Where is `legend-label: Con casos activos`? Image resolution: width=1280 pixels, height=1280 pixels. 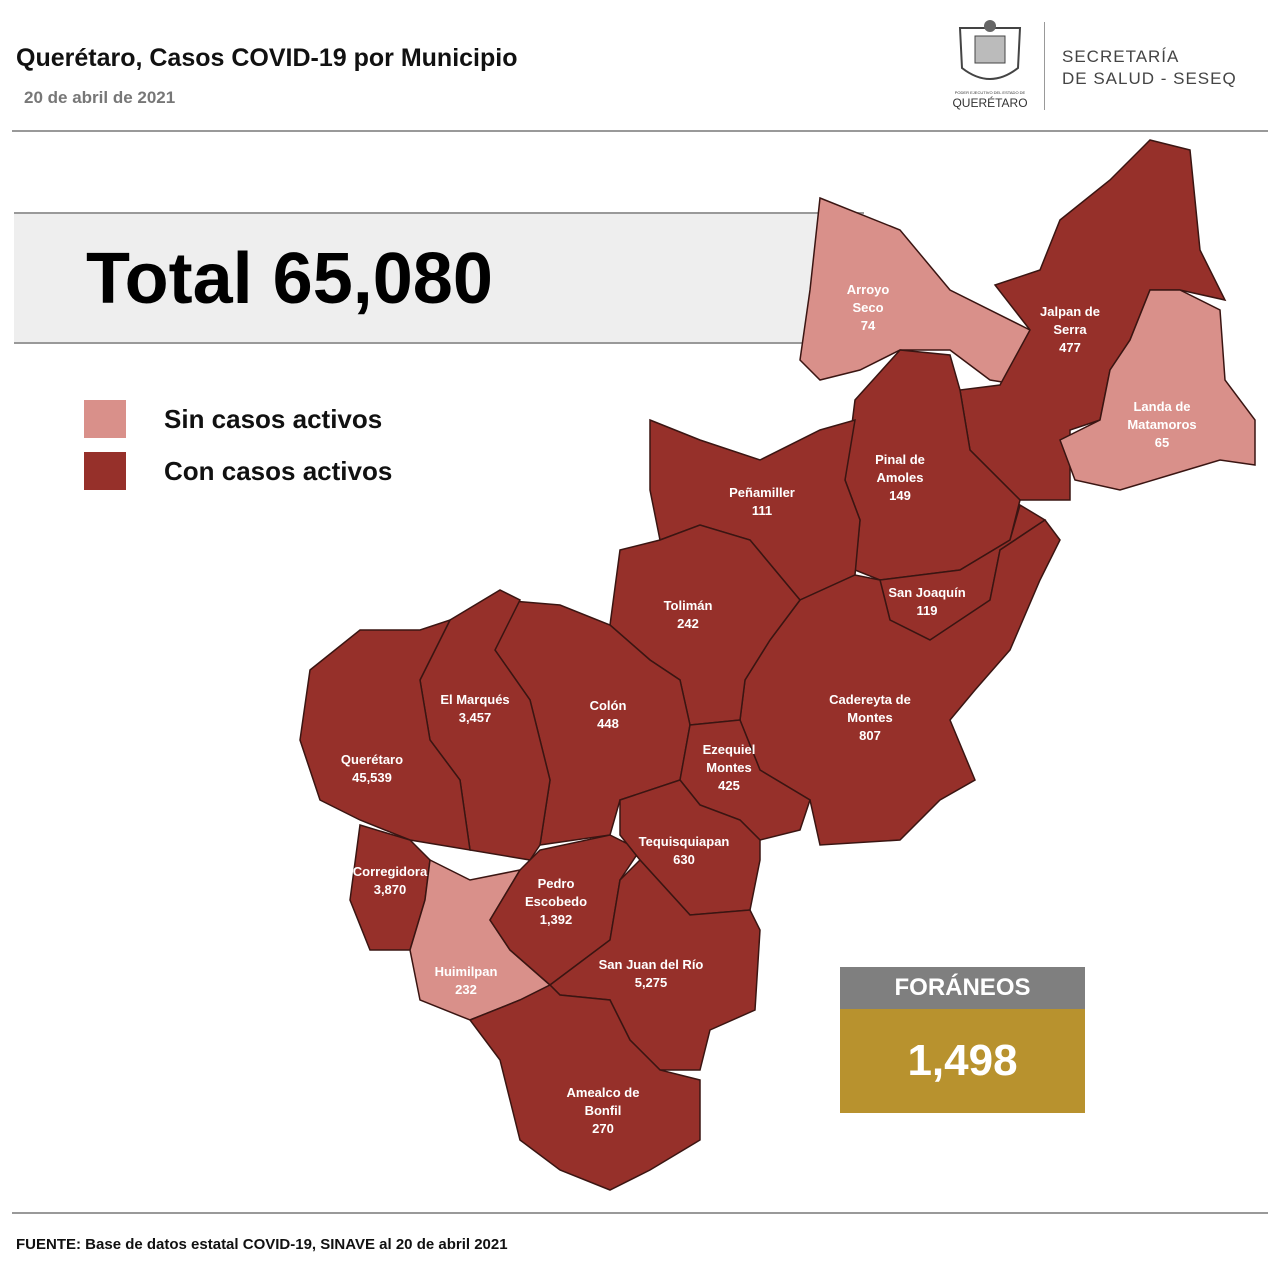
legend-label: Con casos activos is located at coordinates (278, 471).